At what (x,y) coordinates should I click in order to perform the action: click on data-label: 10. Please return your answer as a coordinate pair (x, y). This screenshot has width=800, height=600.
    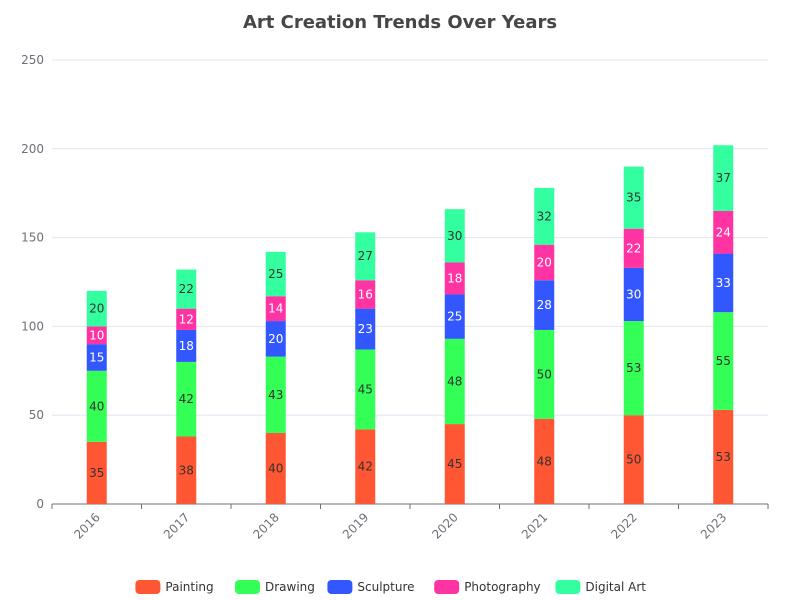
    Looking at the image, I should click on (96, 335).